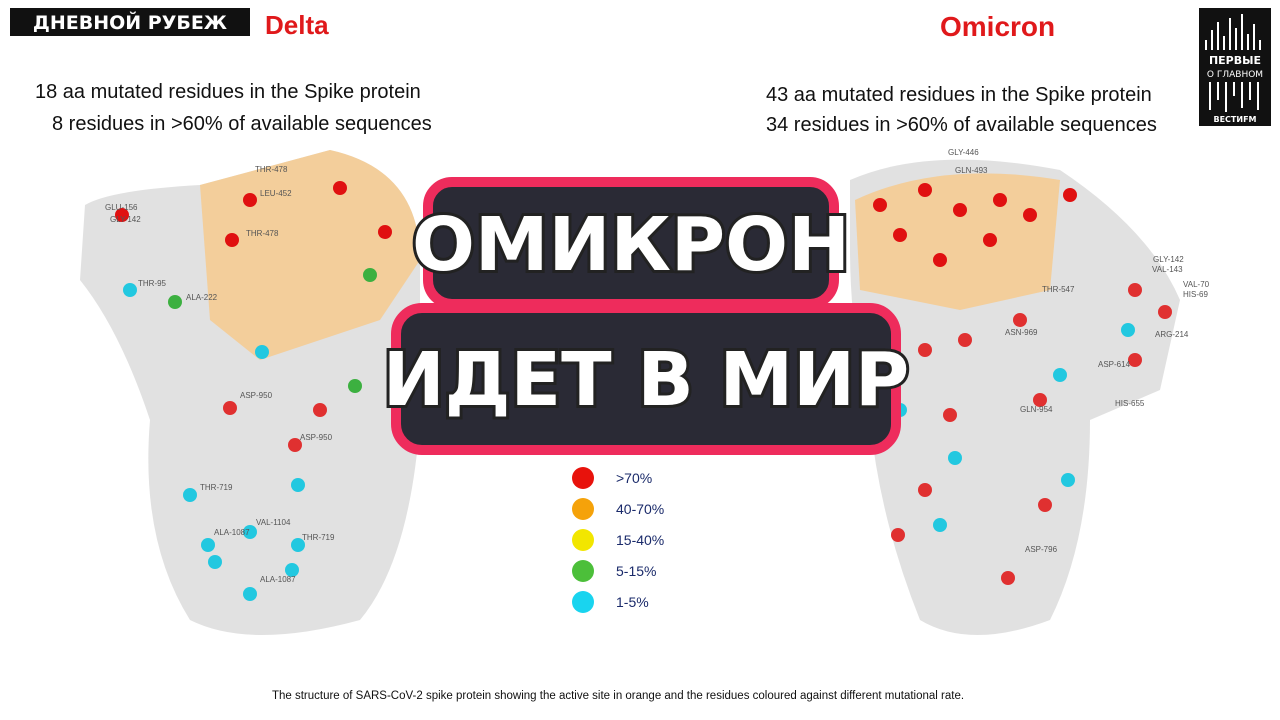  Describe the element at coordinates (1114, 364) in the screenshot. I see `residue-label: ASP-614` at that location.